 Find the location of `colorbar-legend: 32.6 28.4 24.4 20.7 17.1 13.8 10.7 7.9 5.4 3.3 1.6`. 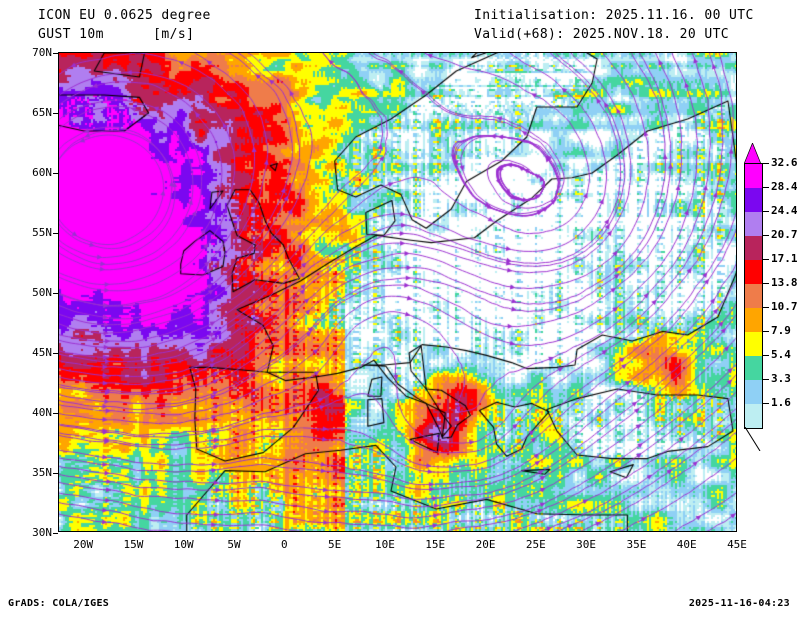

colorbar-legend: 32.6 28.4 24.4 20.7 17.1 13.8 10.7 7.9 5.4 3.3 1.6 is located at coordinates (771, 292).